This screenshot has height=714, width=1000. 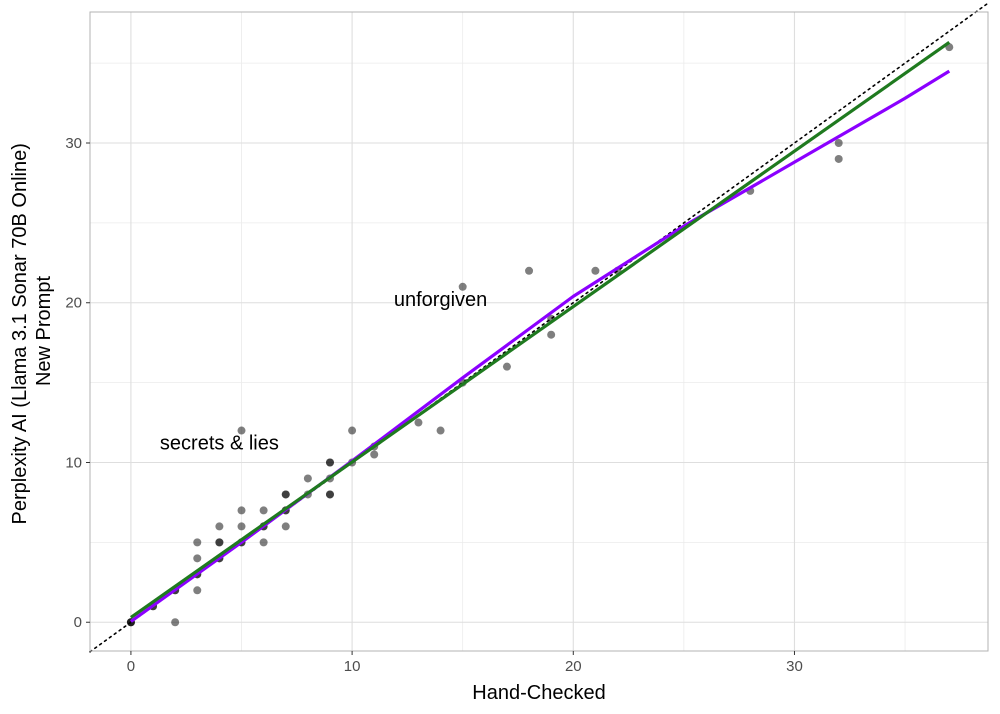 I want to click on y-tick-label: 30, so click(x=73, y=143).